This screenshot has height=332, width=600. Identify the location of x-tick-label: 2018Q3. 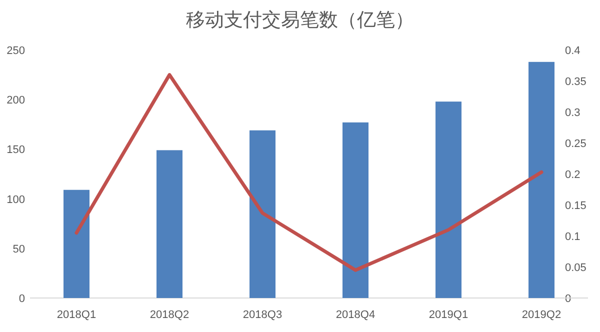
(262, 315).